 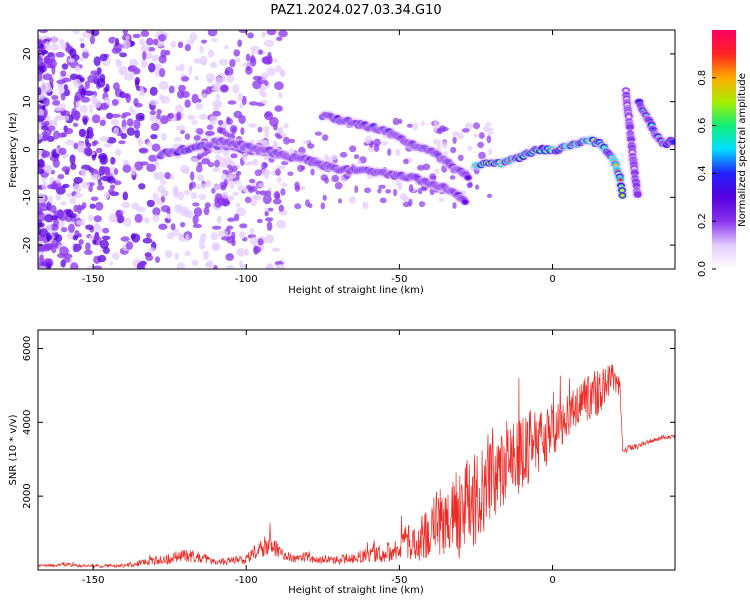 I want to click on spectrogram-y-tick-label: 0, so click(x=27, y=149).